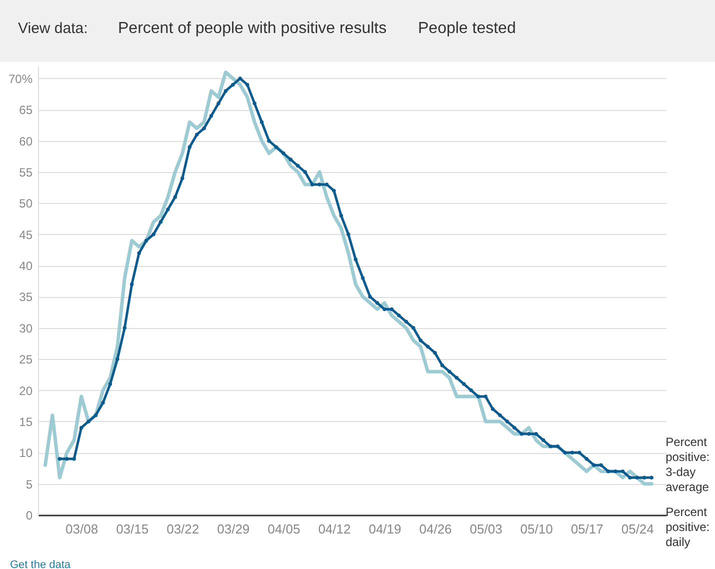 This screenshot has width=715, height=569. I want to click on y-tick-label: 65, so click(26, 110).